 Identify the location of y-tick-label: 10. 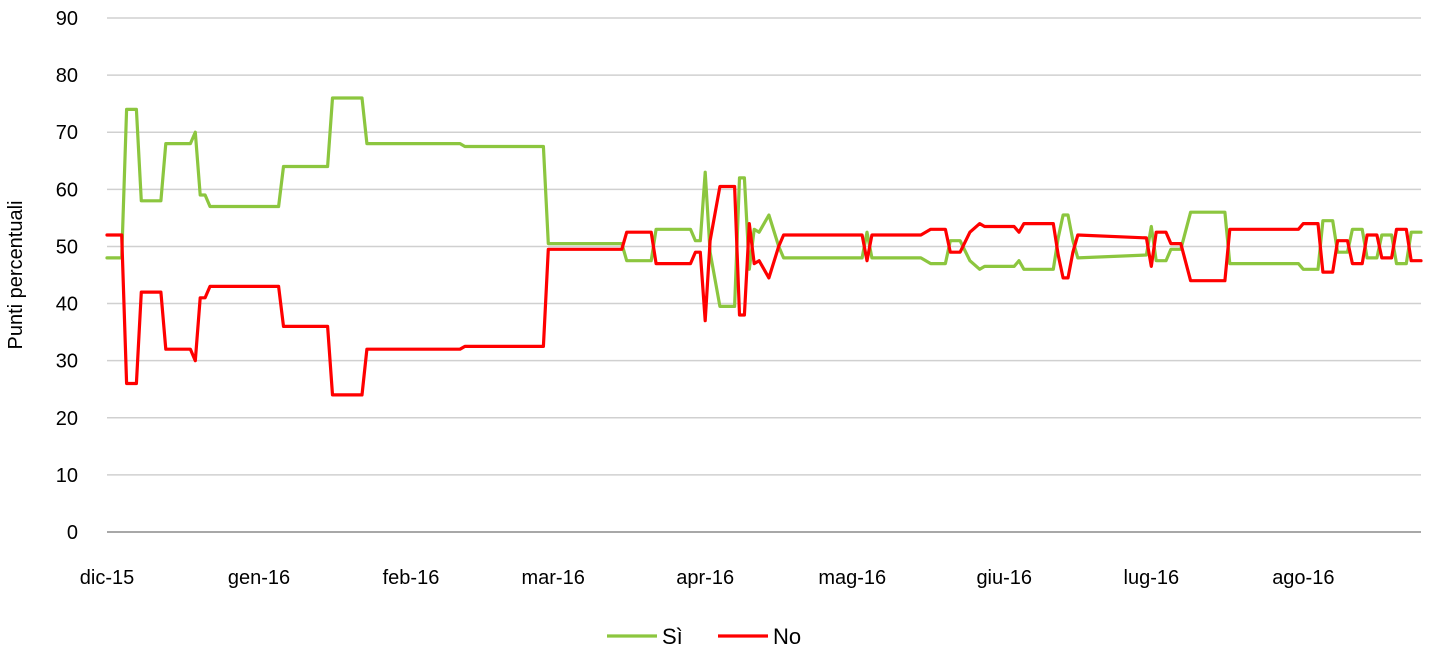
(67, 476).